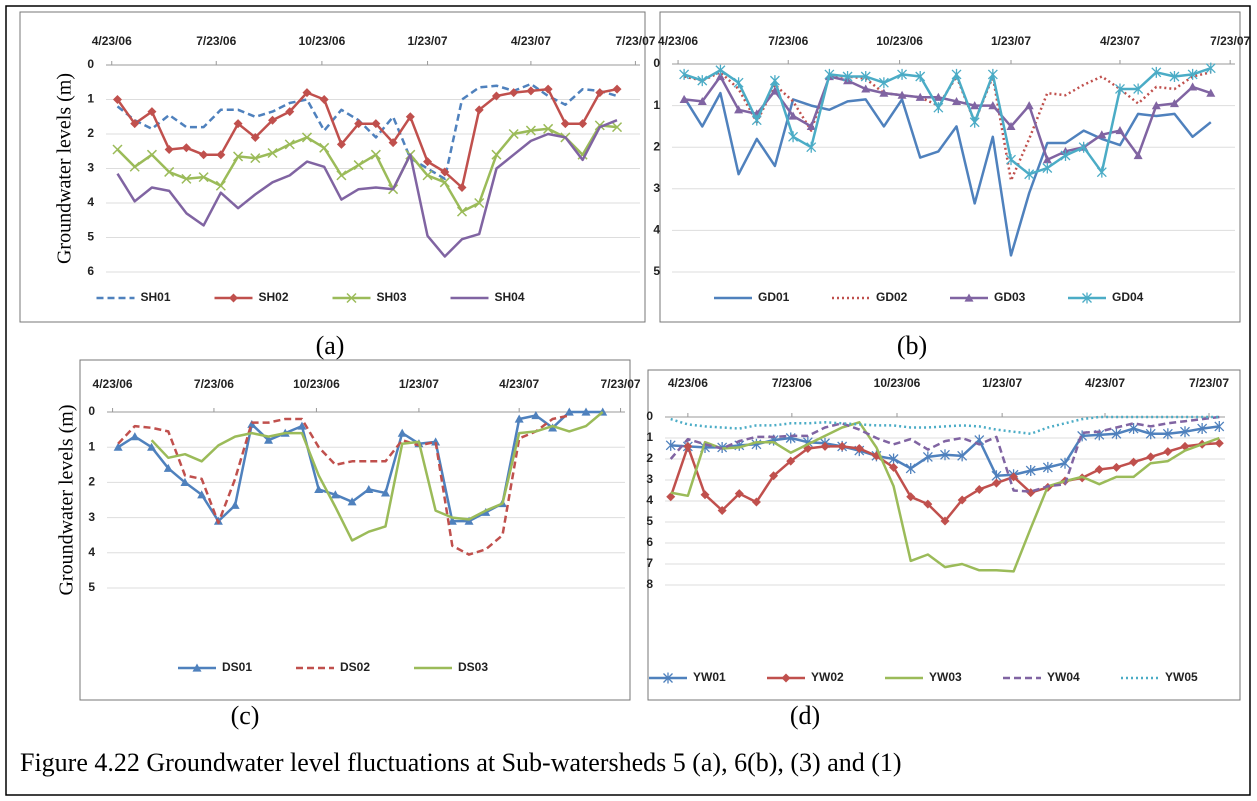  Describe the element at coordinates (678, 41) in the screenshot. I see `x-tick-label: 4/23/06` at that location.